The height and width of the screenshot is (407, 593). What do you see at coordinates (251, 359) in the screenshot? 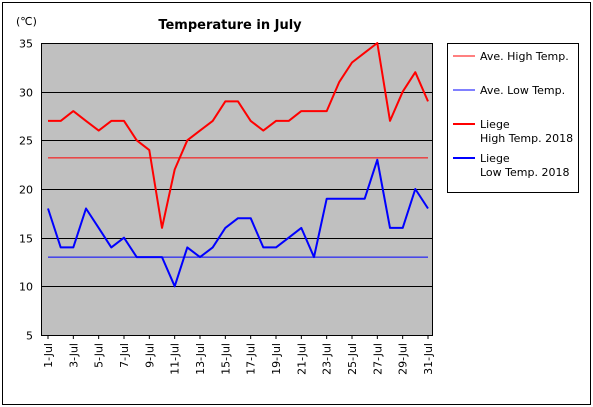
I see `x-tick-label: 17-Jul` at bounding box center [251, 359].